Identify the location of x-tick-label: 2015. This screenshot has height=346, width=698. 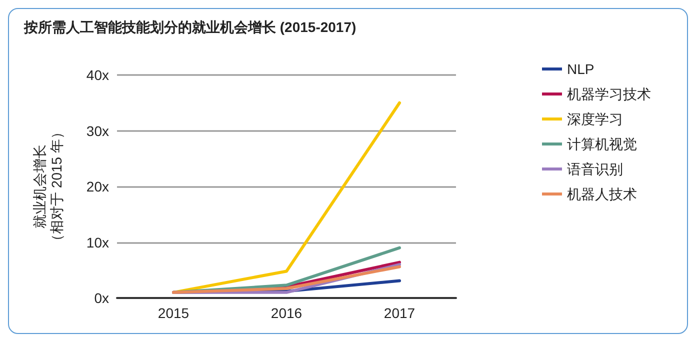
(174, 313).